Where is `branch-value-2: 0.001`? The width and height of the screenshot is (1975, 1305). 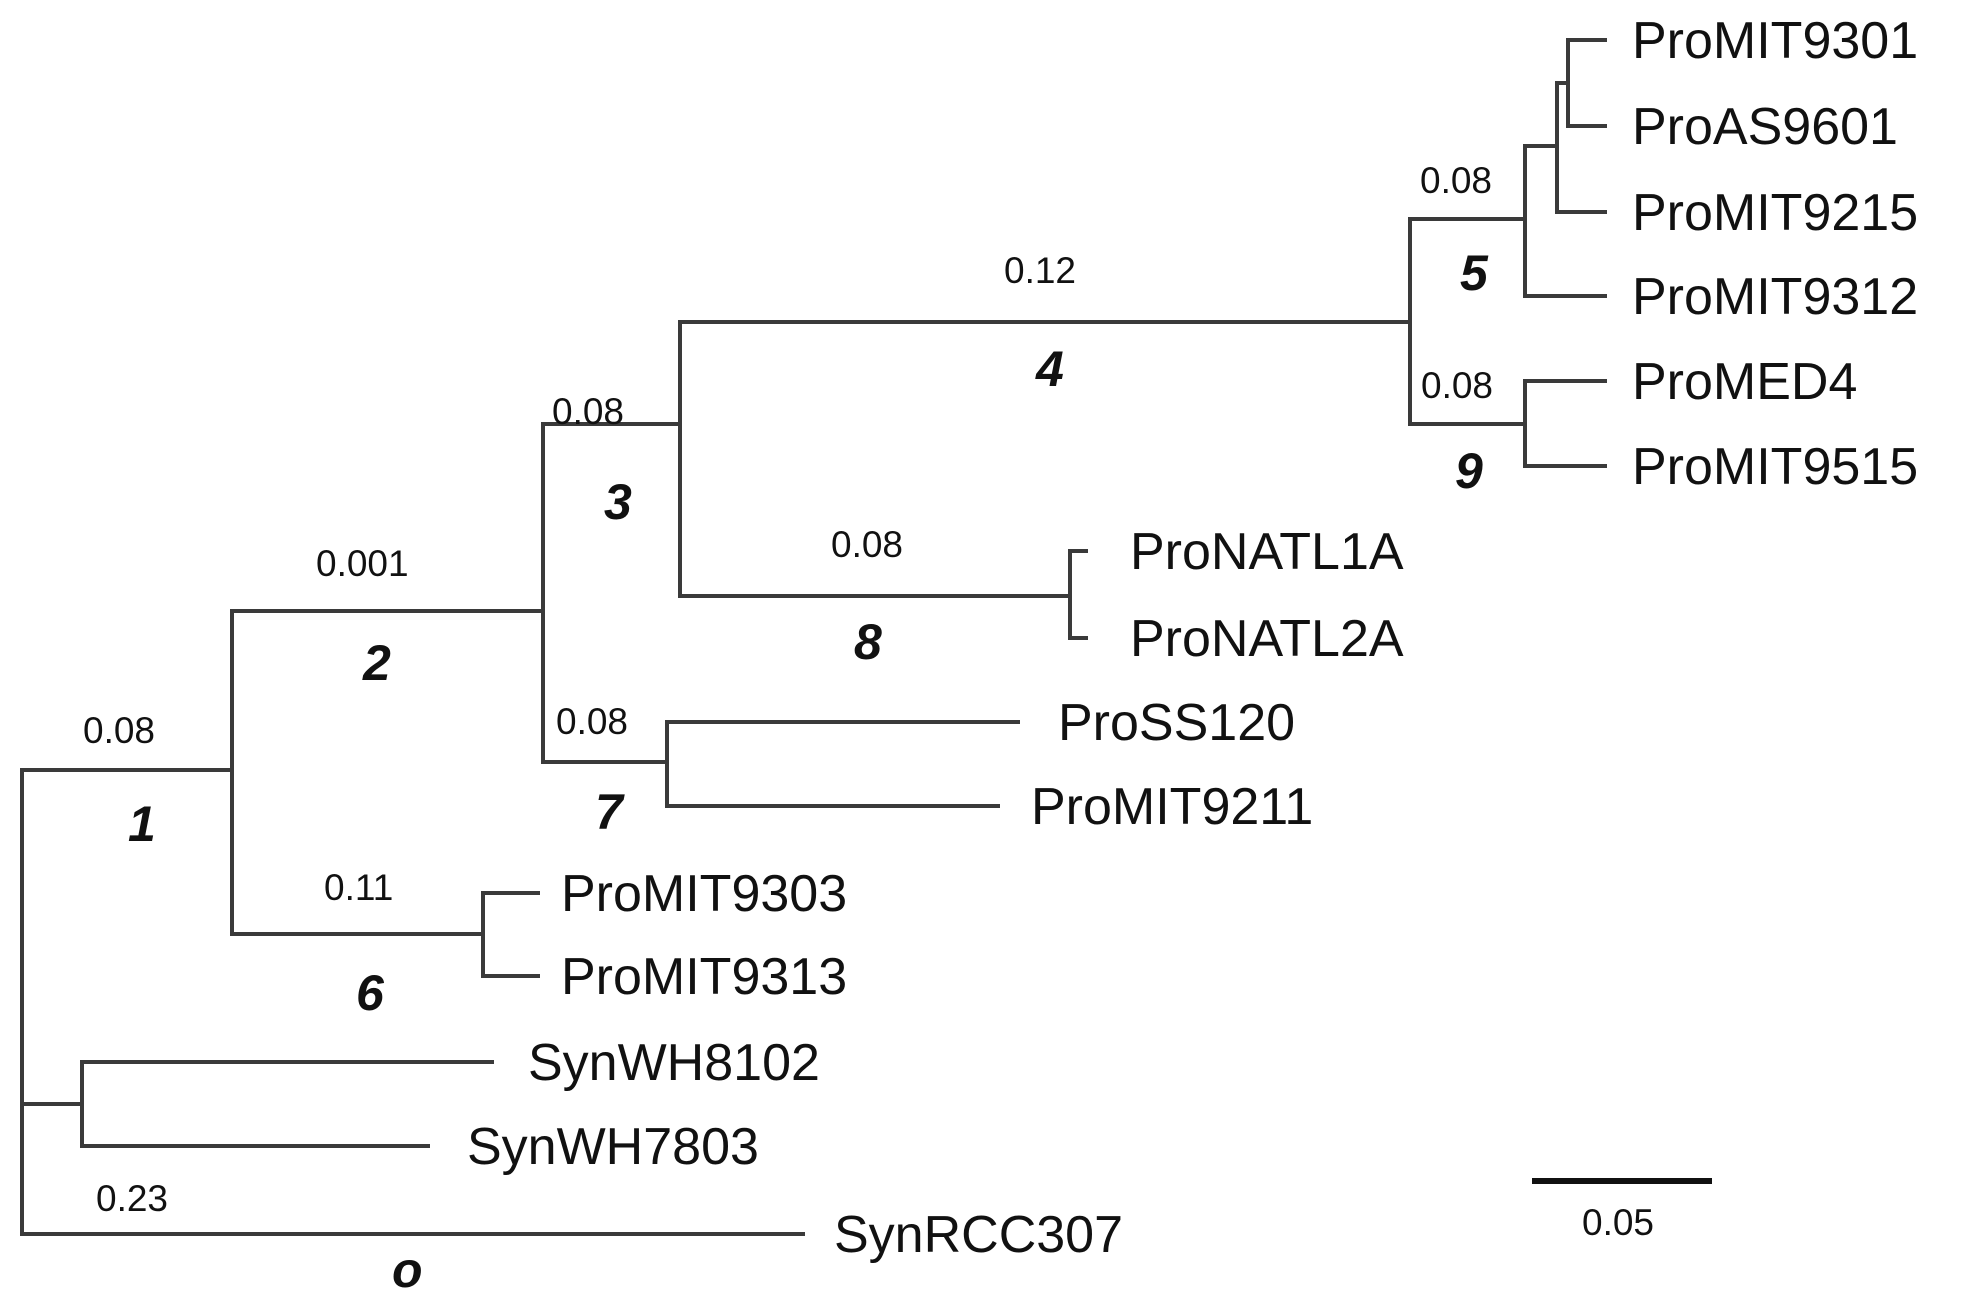 branch-value-2: 0.001 is located at coordinates (362, 563).